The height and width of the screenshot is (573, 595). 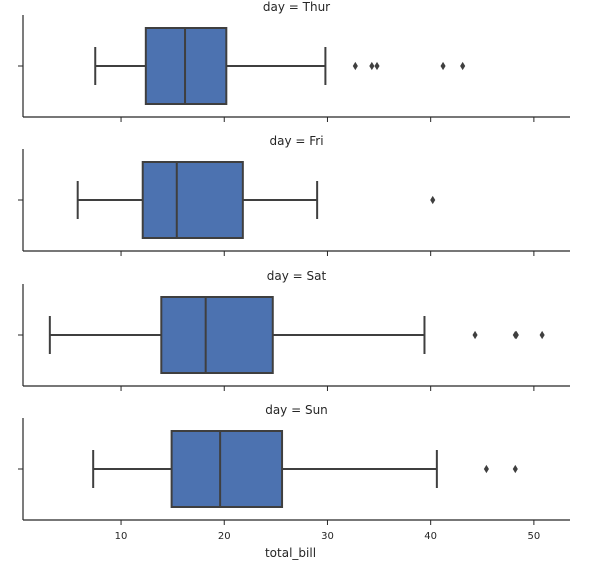 What do you see at coordinates (534, 536) in the screenshot?
I see `x-tick-label: 50` at bounding box center [534, 536].